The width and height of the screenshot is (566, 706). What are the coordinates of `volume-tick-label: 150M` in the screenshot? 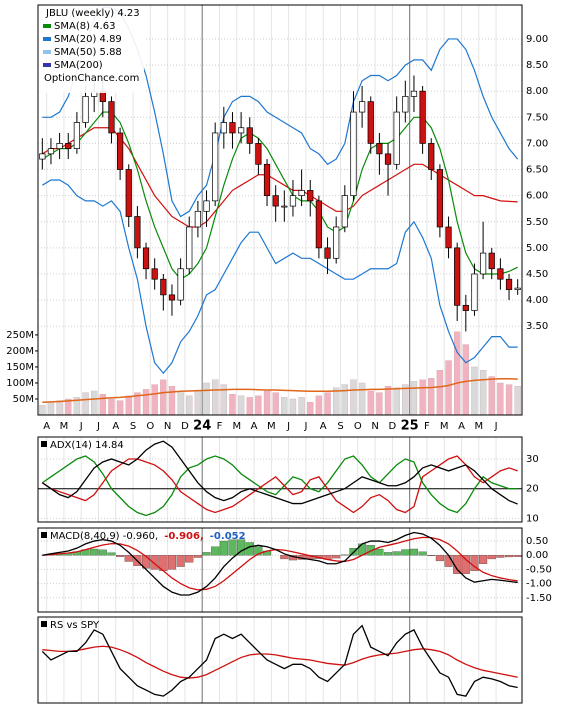 It's located at (20, 367).